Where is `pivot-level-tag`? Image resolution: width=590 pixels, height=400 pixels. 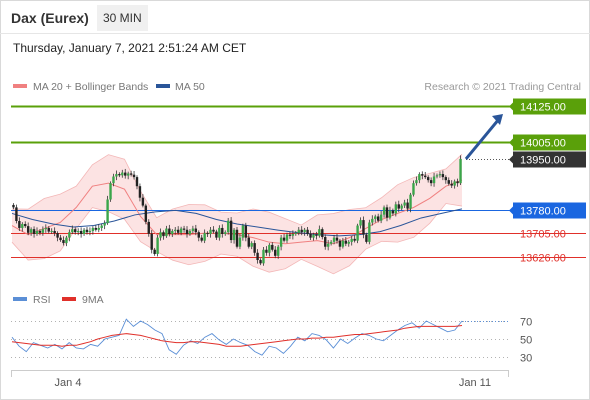 pivot-level-tag is located at coordinates (549, 210).